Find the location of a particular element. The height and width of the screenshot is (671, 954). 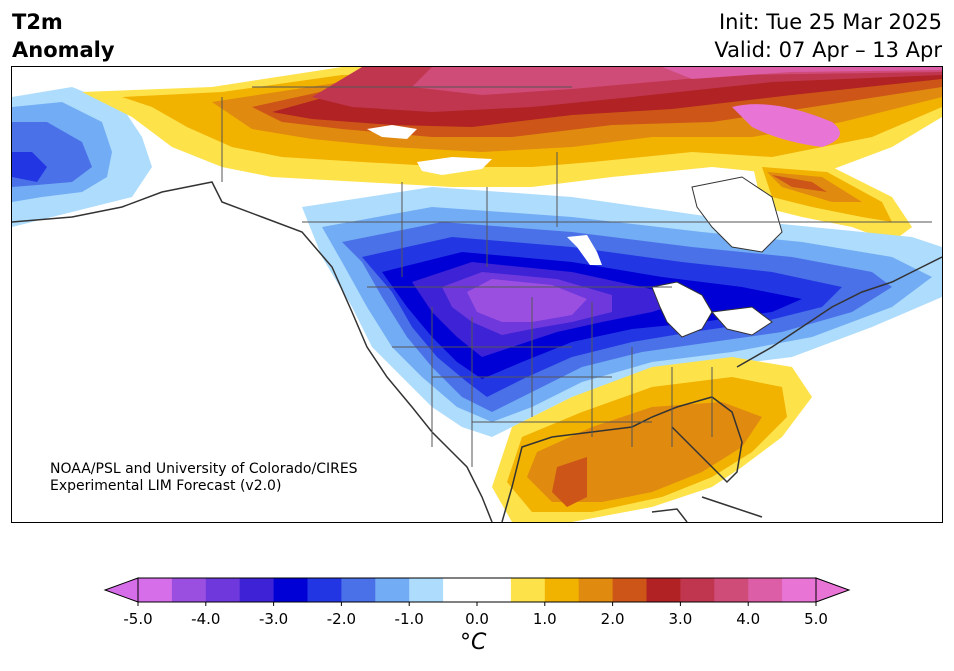

lakes is located at coordinates (575, 231).